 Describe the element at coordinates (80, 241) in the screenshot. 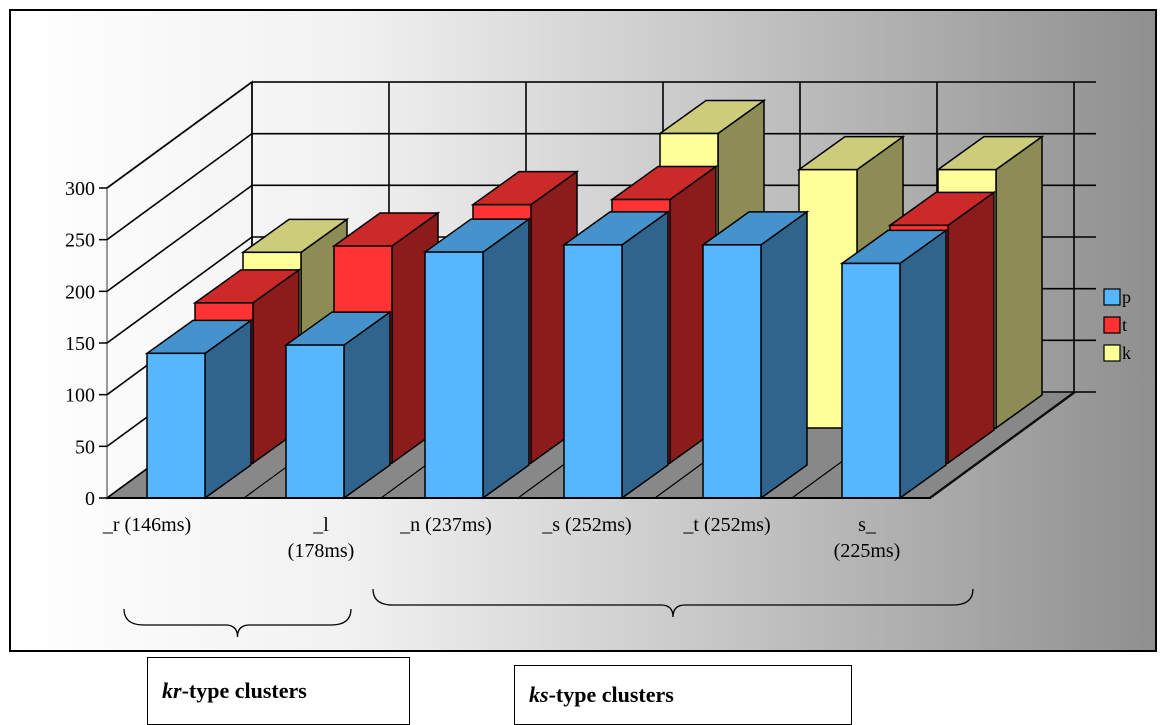

I see `y-tick-label: 250` at that location.